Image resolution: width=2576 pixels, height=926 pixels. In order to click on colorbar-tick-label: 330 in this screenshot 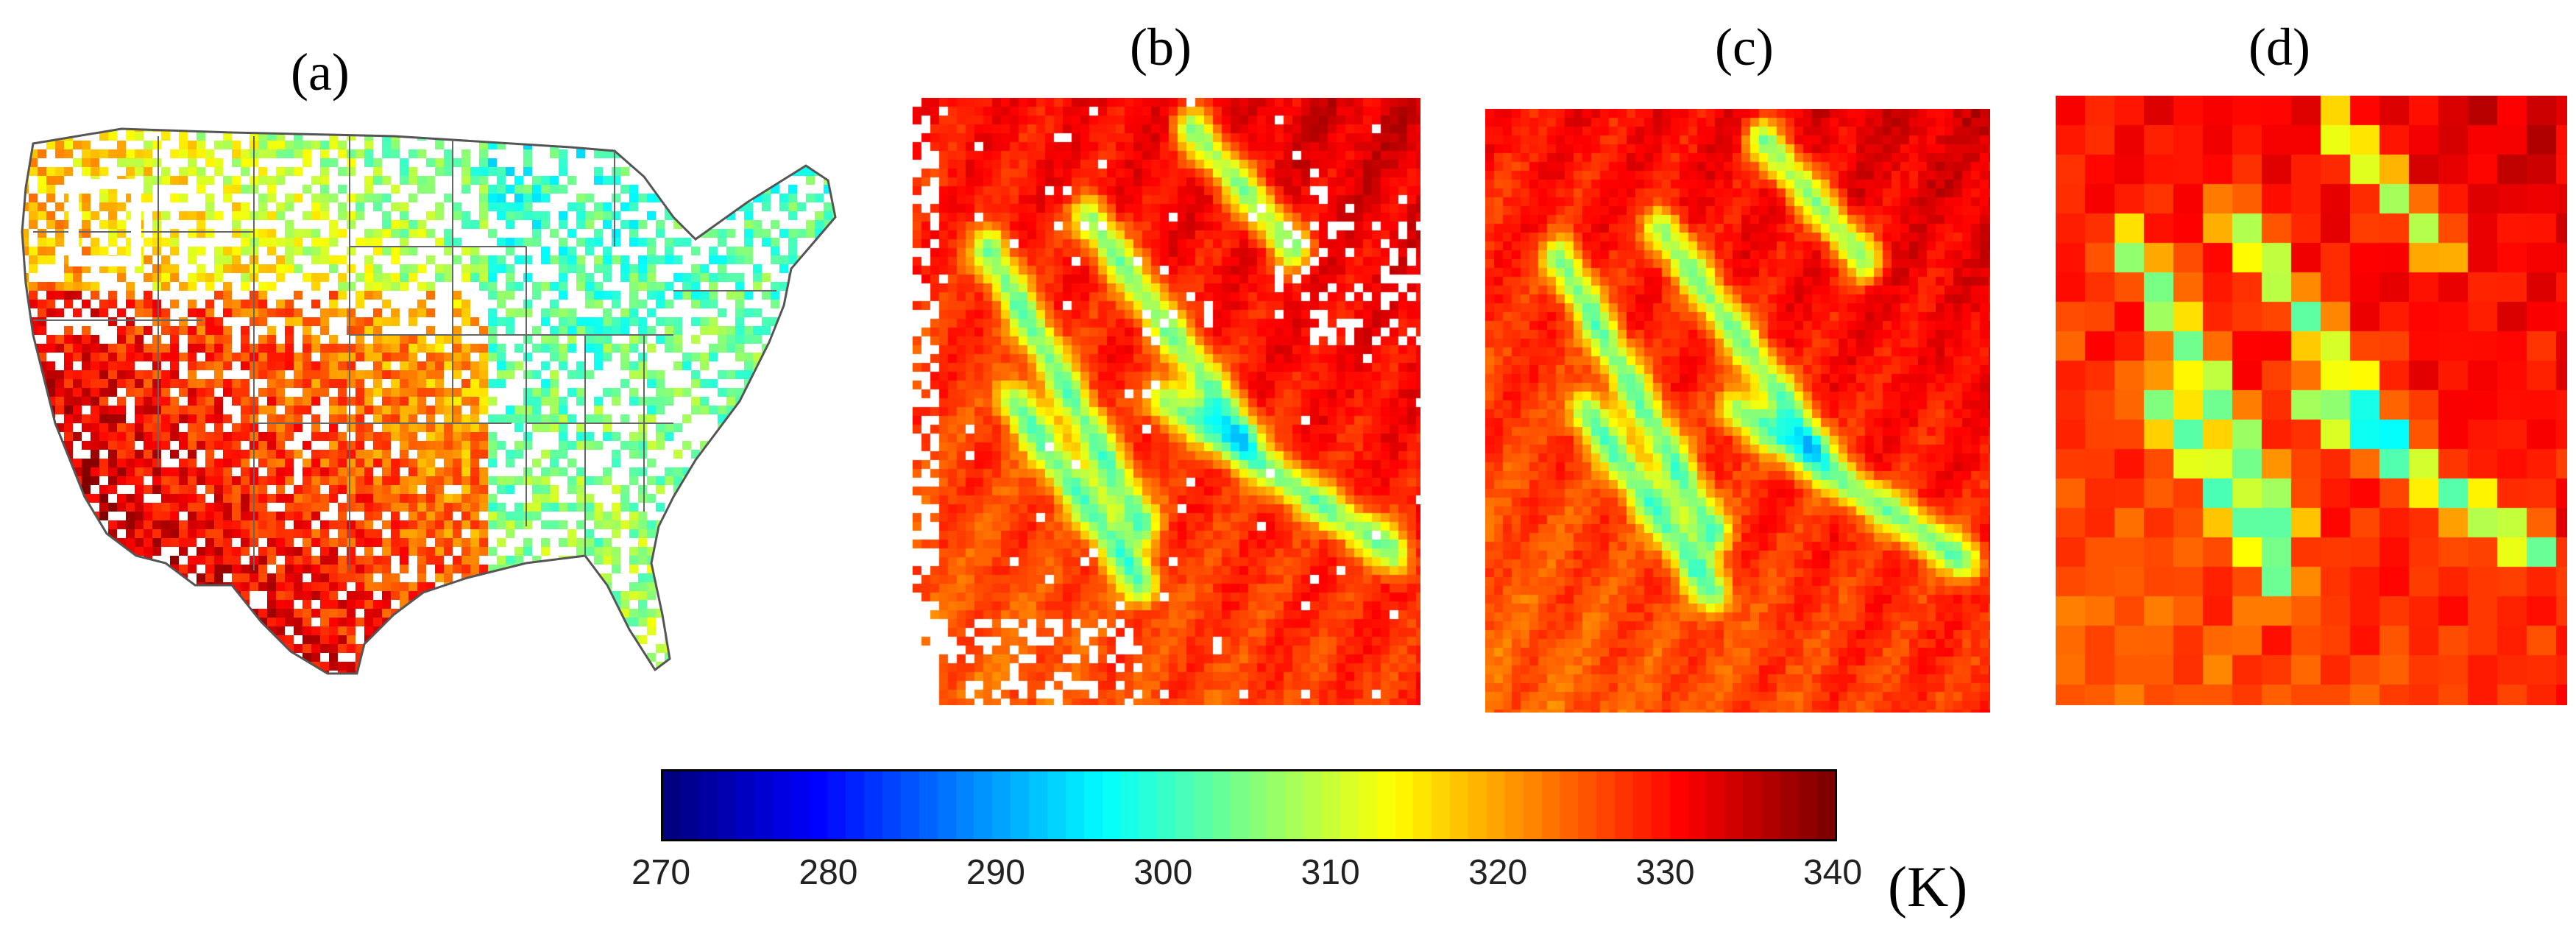, I will do `click(1665, 872)`.